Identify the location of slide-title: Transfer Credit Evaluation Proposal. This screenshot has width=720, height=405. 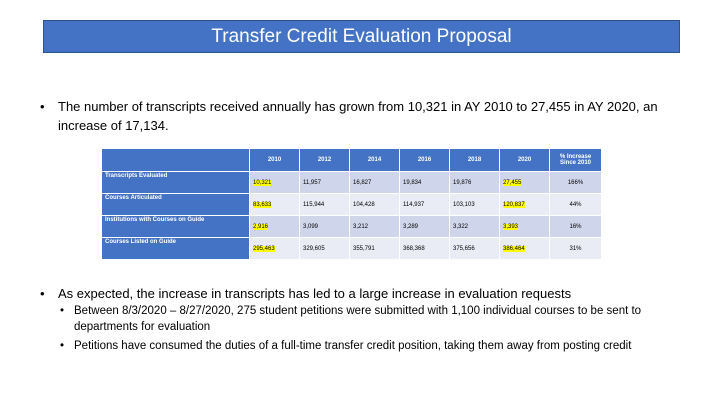
(361, 36).